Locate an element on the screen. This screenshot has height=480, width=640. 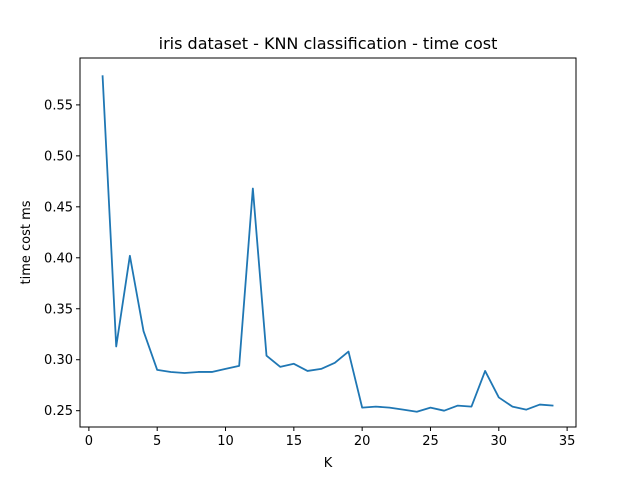
y-axis-label: time cost ms is located at coordinates (26, 242).